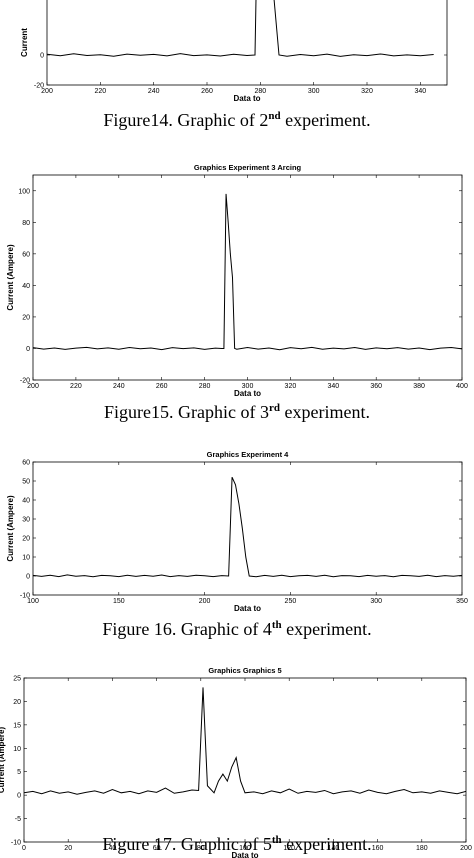 Image resolution: width=474 pixels, height=858 pixels. Describe the element at coordinates (26, 482) in the screenshot. I see `y-tick-label: 50` at that location.